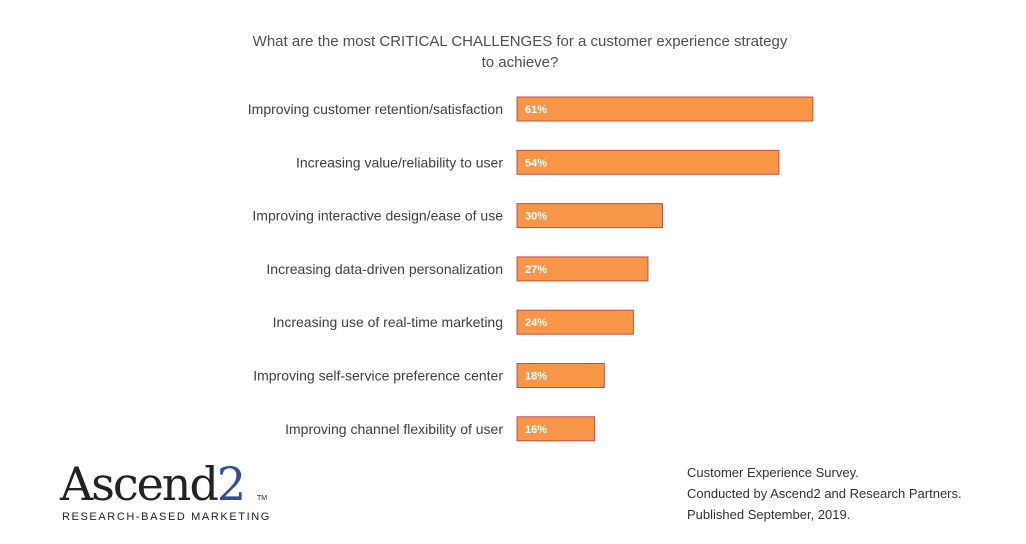 The width and height of the screenshot is (1026, 544). Describe the element at coordinates (262, 498) in the screenshot. I see `logo-trademark: TM` at that location.